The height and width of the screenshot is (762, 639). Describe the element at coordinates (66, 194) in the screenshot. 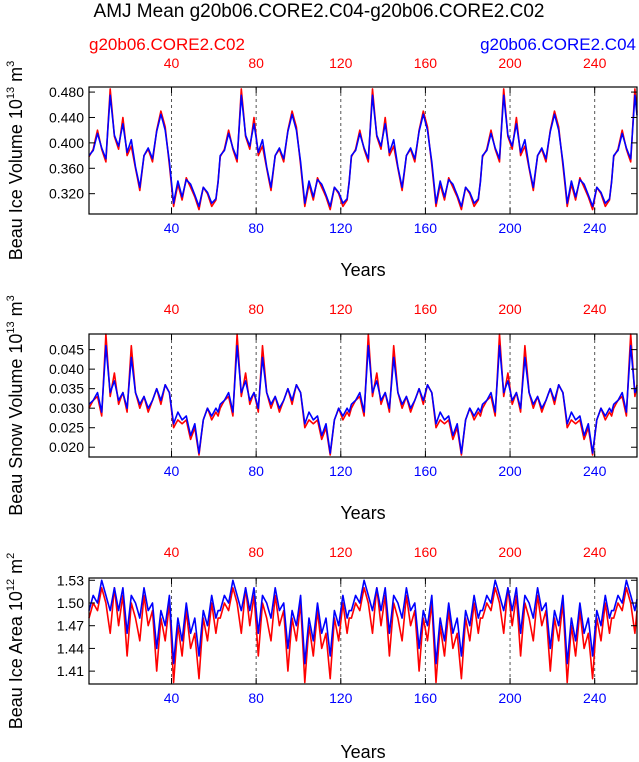

I see `y-tick-label: 0.320` at that location.